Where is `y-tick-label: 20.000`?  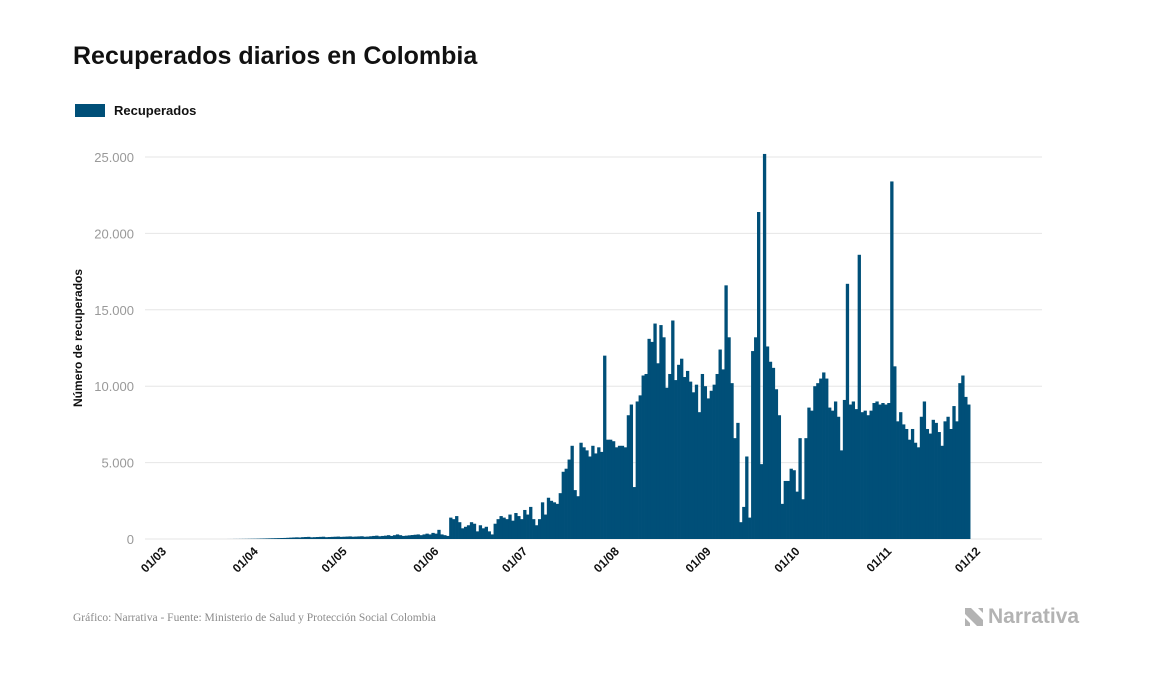 y-tick-label: 20.000 is located at coordinates (114, 233).